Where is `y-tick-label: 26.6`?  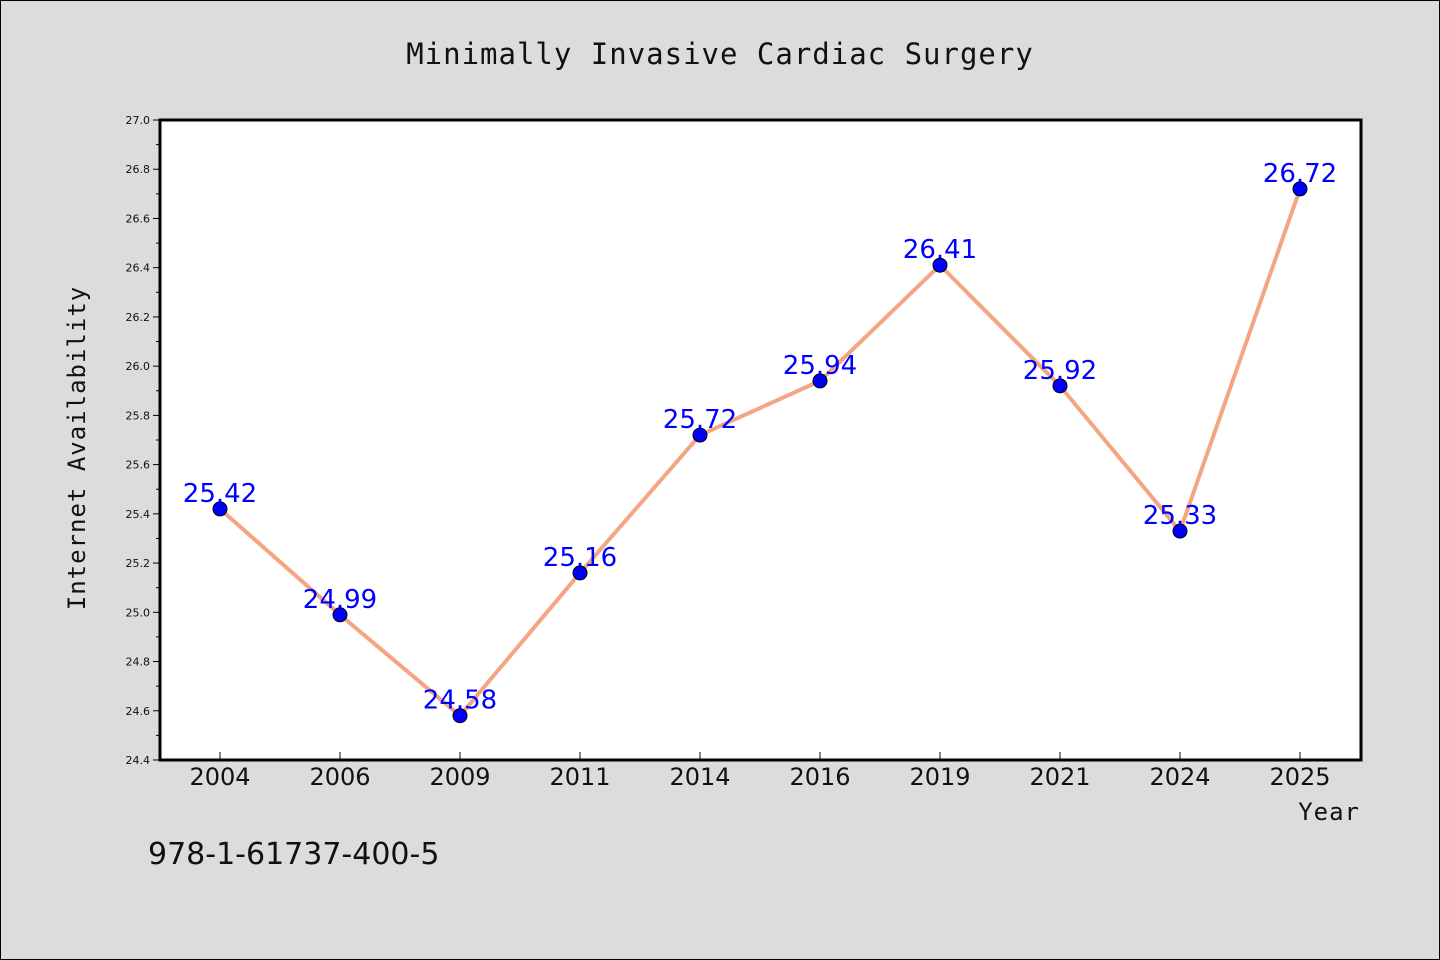
y-tick-label: 26.6 is located at coordinates (138, 218).